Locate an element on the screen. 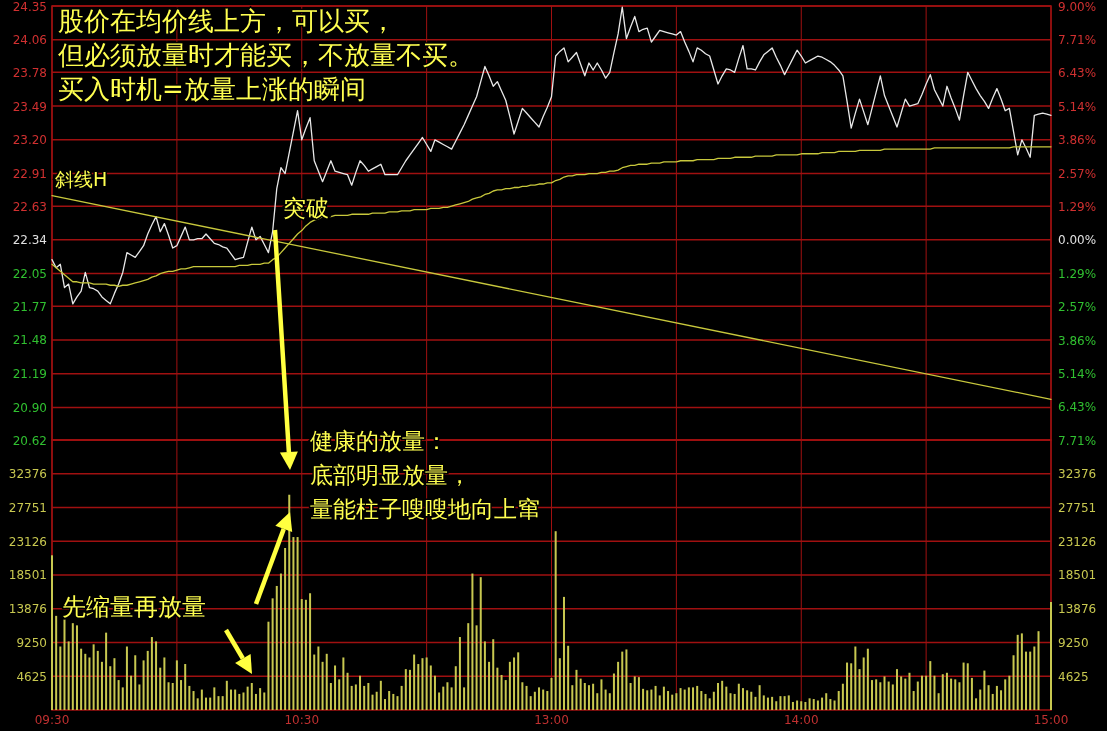 The height and width of the screenshot is (731, 1107). y-tick-label: 20.62 is located at coordinates (29, 440).